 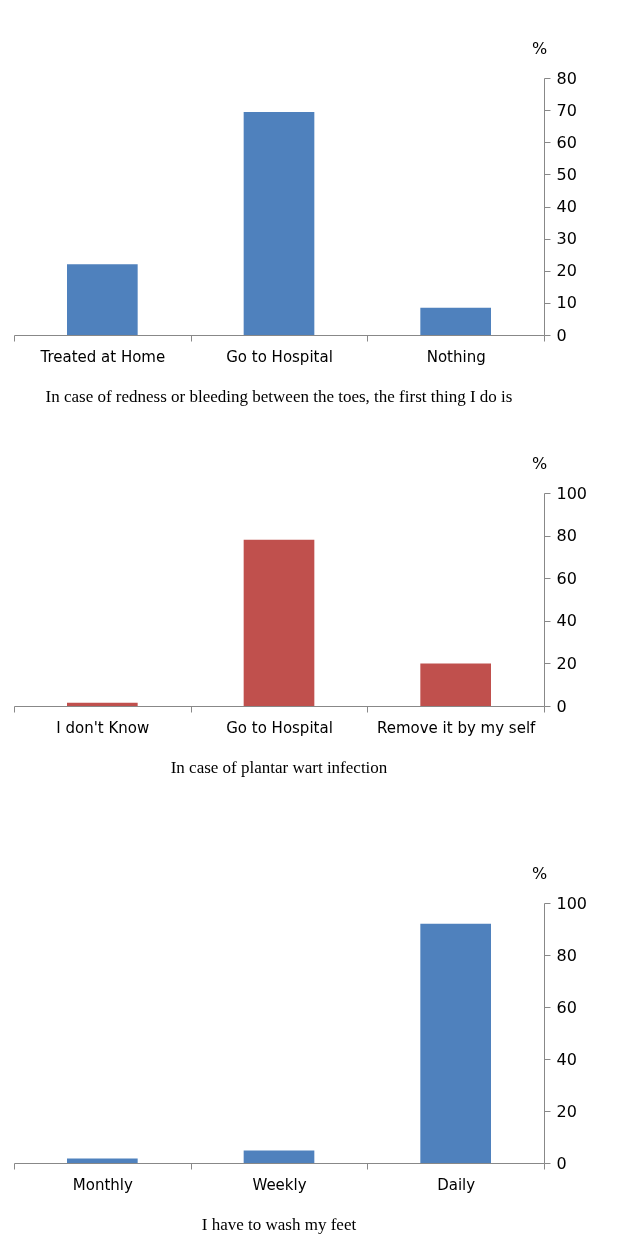 I want to click on x-tick-label: Weekly, so click(x=279, y=1184).